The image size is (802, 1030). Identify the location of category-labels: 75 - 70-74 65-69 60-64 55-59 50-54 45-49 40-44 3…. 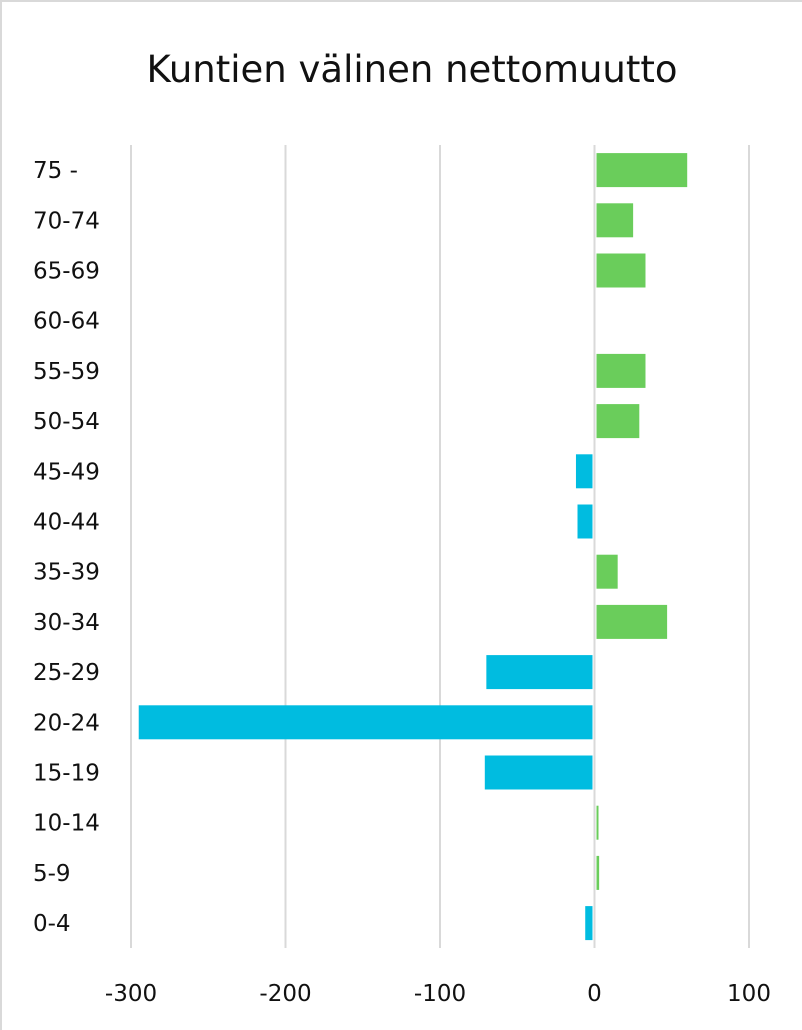
(66, 547).